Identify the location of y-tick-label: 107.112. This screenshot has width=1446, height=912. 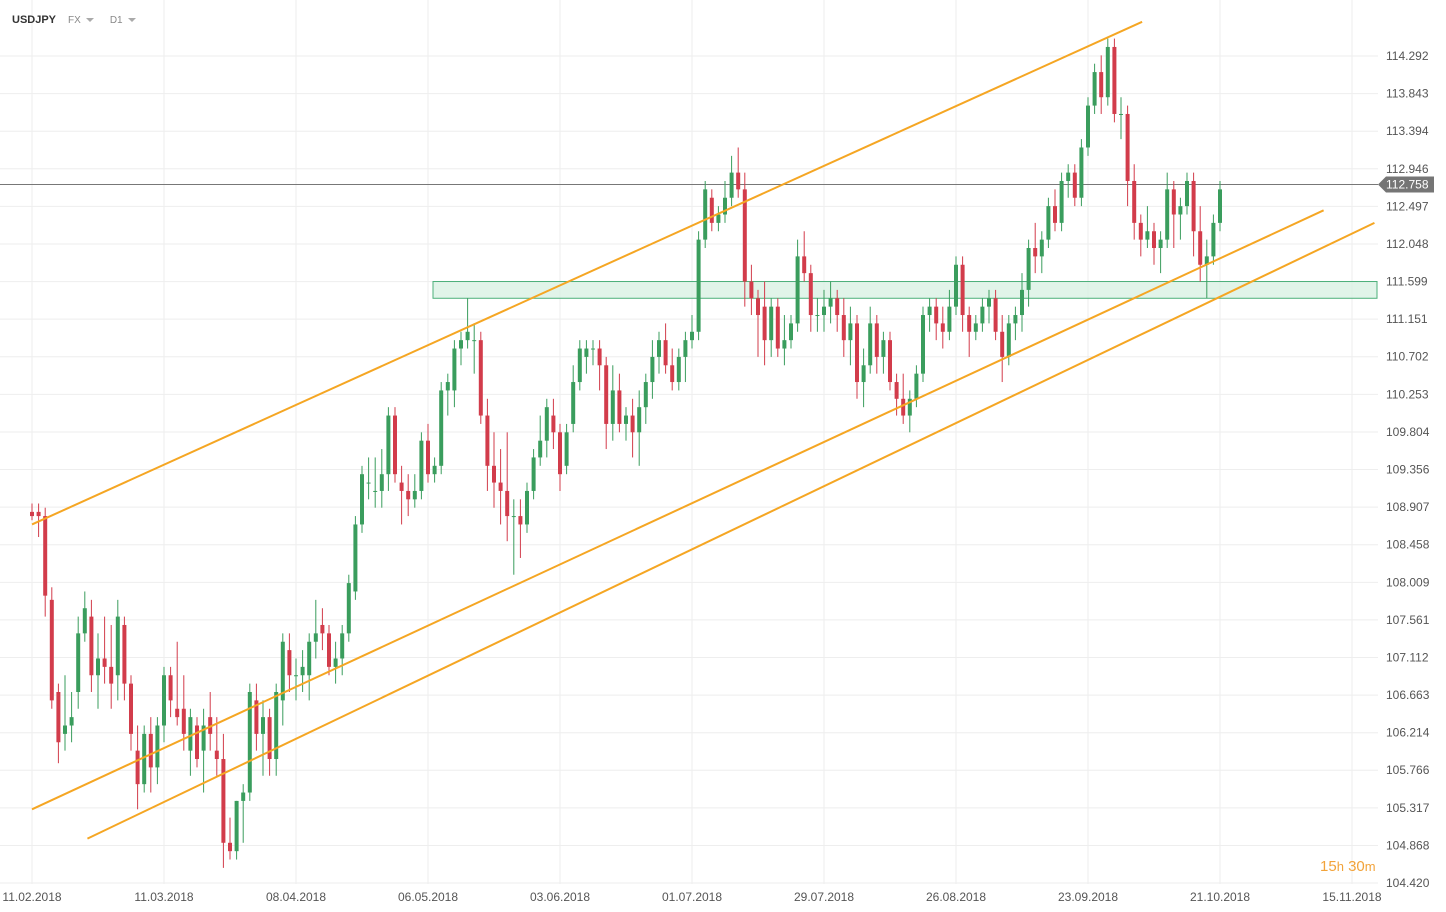
(1407, 657).